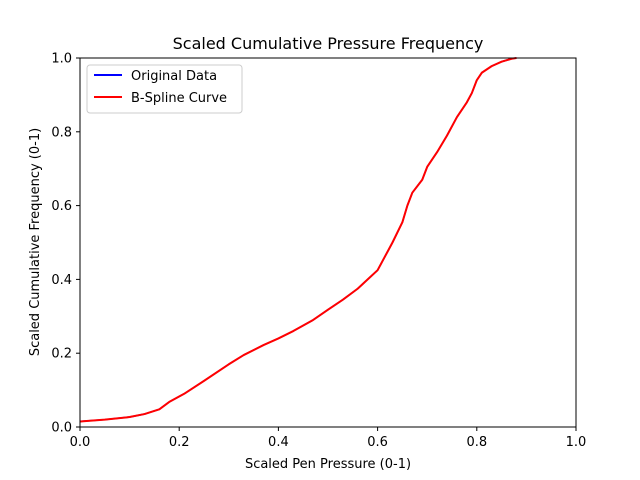  I want to click on x-tick-label: 0.0, so click(80, 442).